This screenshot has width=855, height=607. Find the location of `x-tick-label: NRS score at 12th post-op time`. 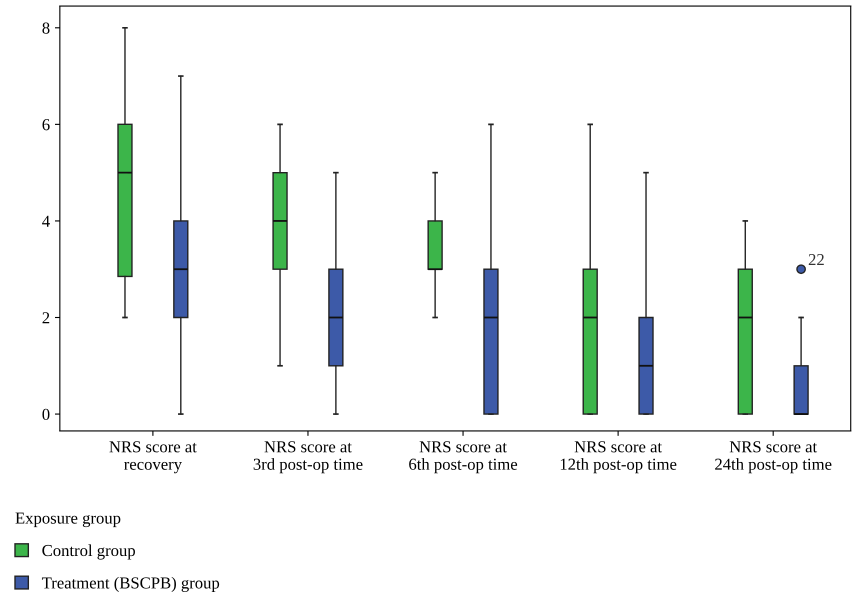

x-tick-label: NRS score at 12th post-op time is located at coordinates (618, 457).